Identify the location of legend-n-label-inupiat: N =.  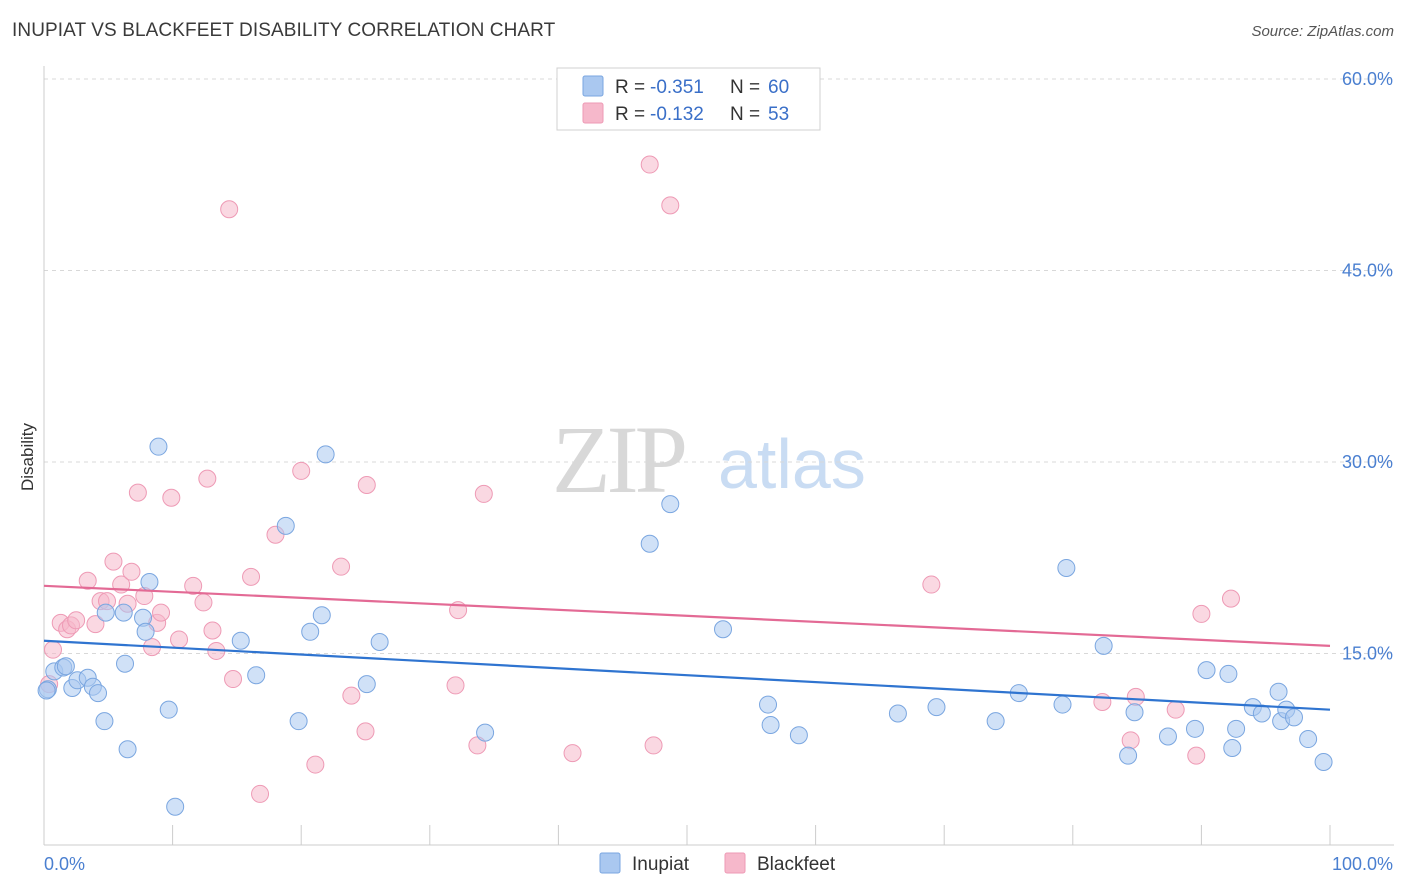
(745, 87).